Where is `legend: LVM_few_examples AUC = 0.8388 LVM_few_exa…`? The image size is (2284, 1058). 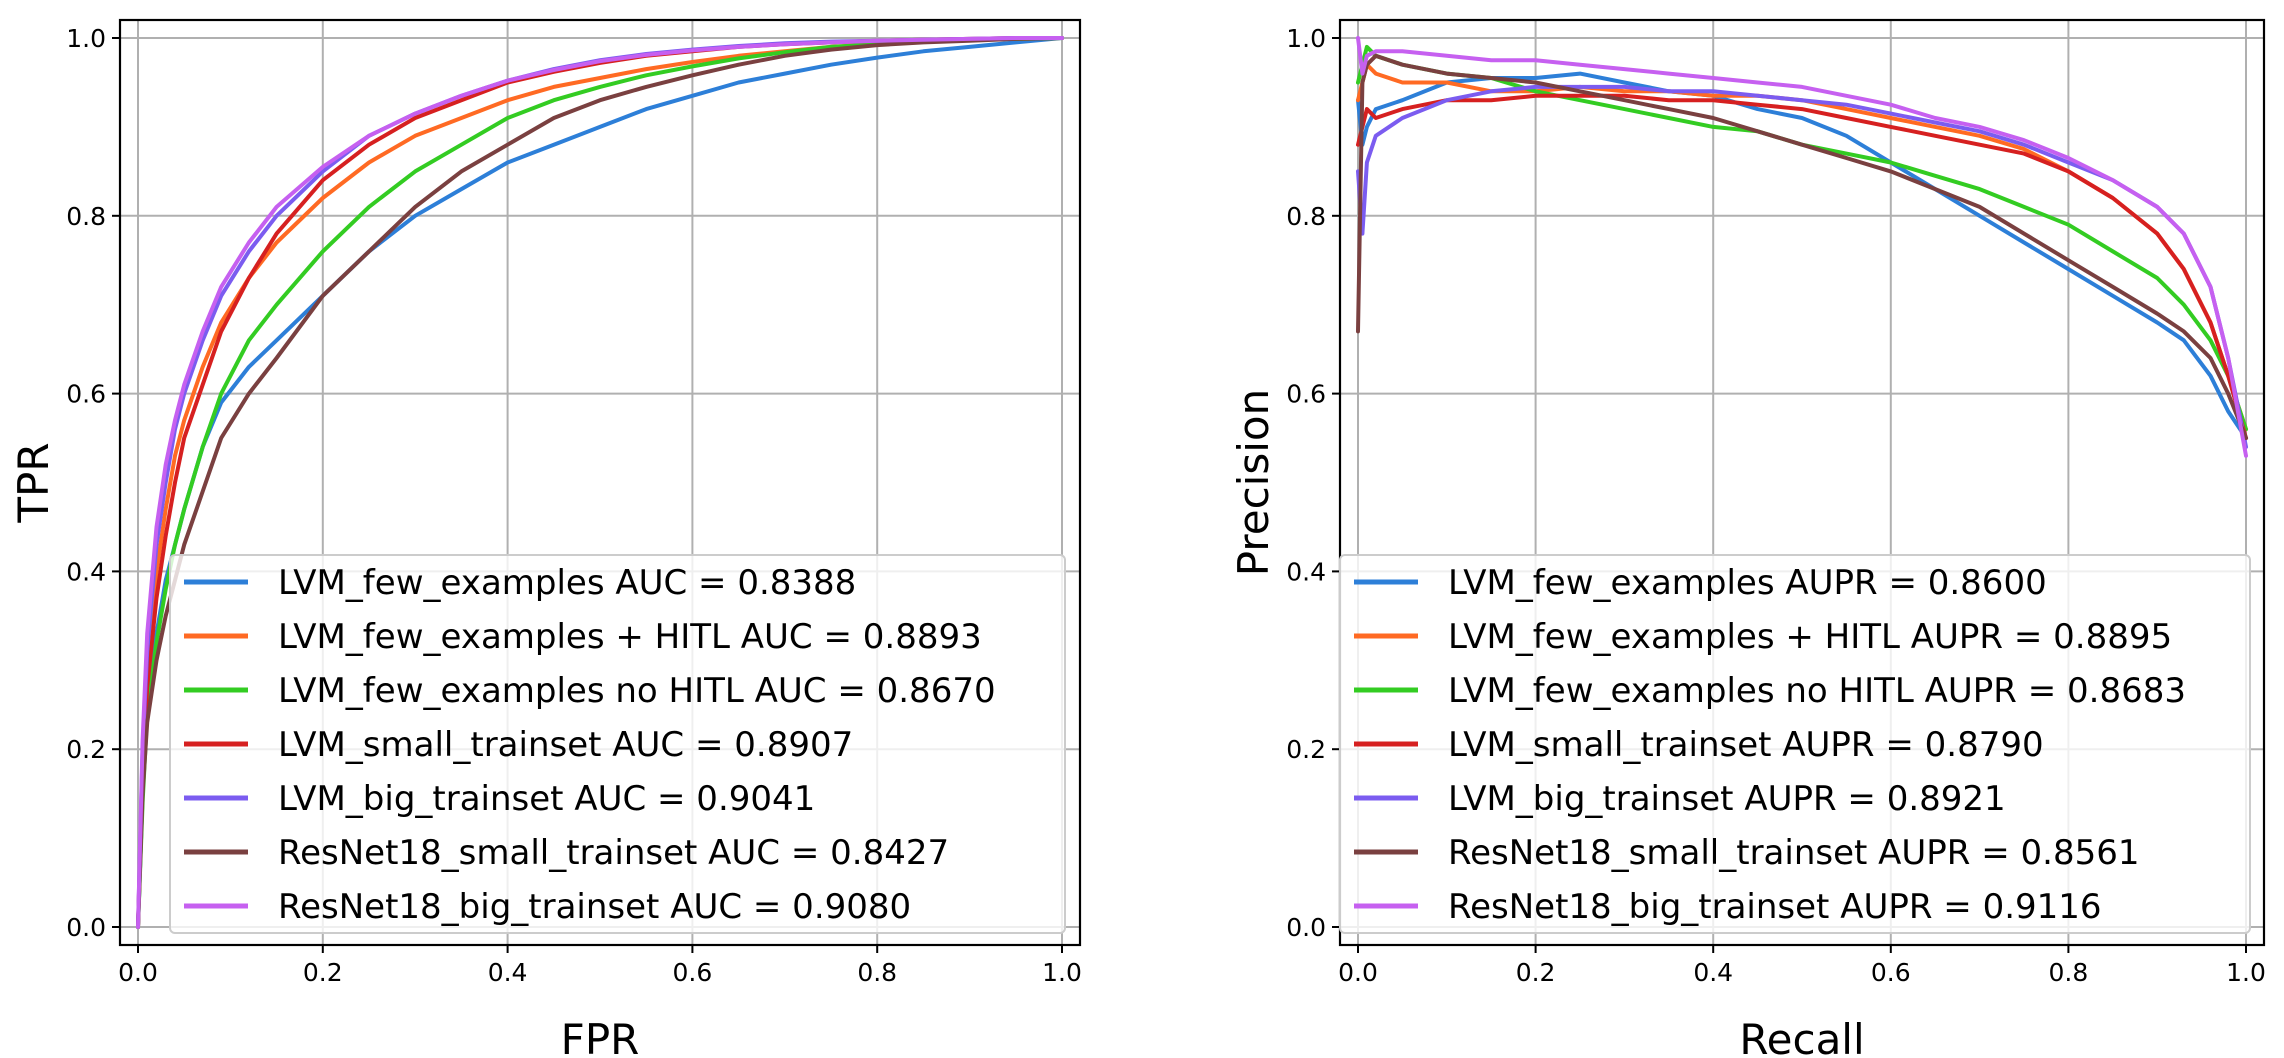 legend: LVM_few_examples AUC = 0.8388 LVM_few_exa… is located at coordinates (617, 744).